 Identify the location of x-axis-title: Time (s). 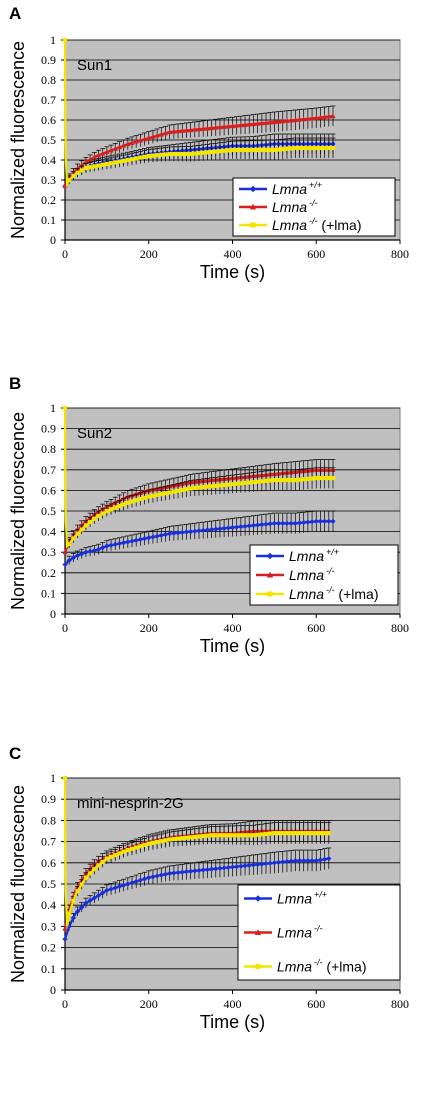
(232, 272).